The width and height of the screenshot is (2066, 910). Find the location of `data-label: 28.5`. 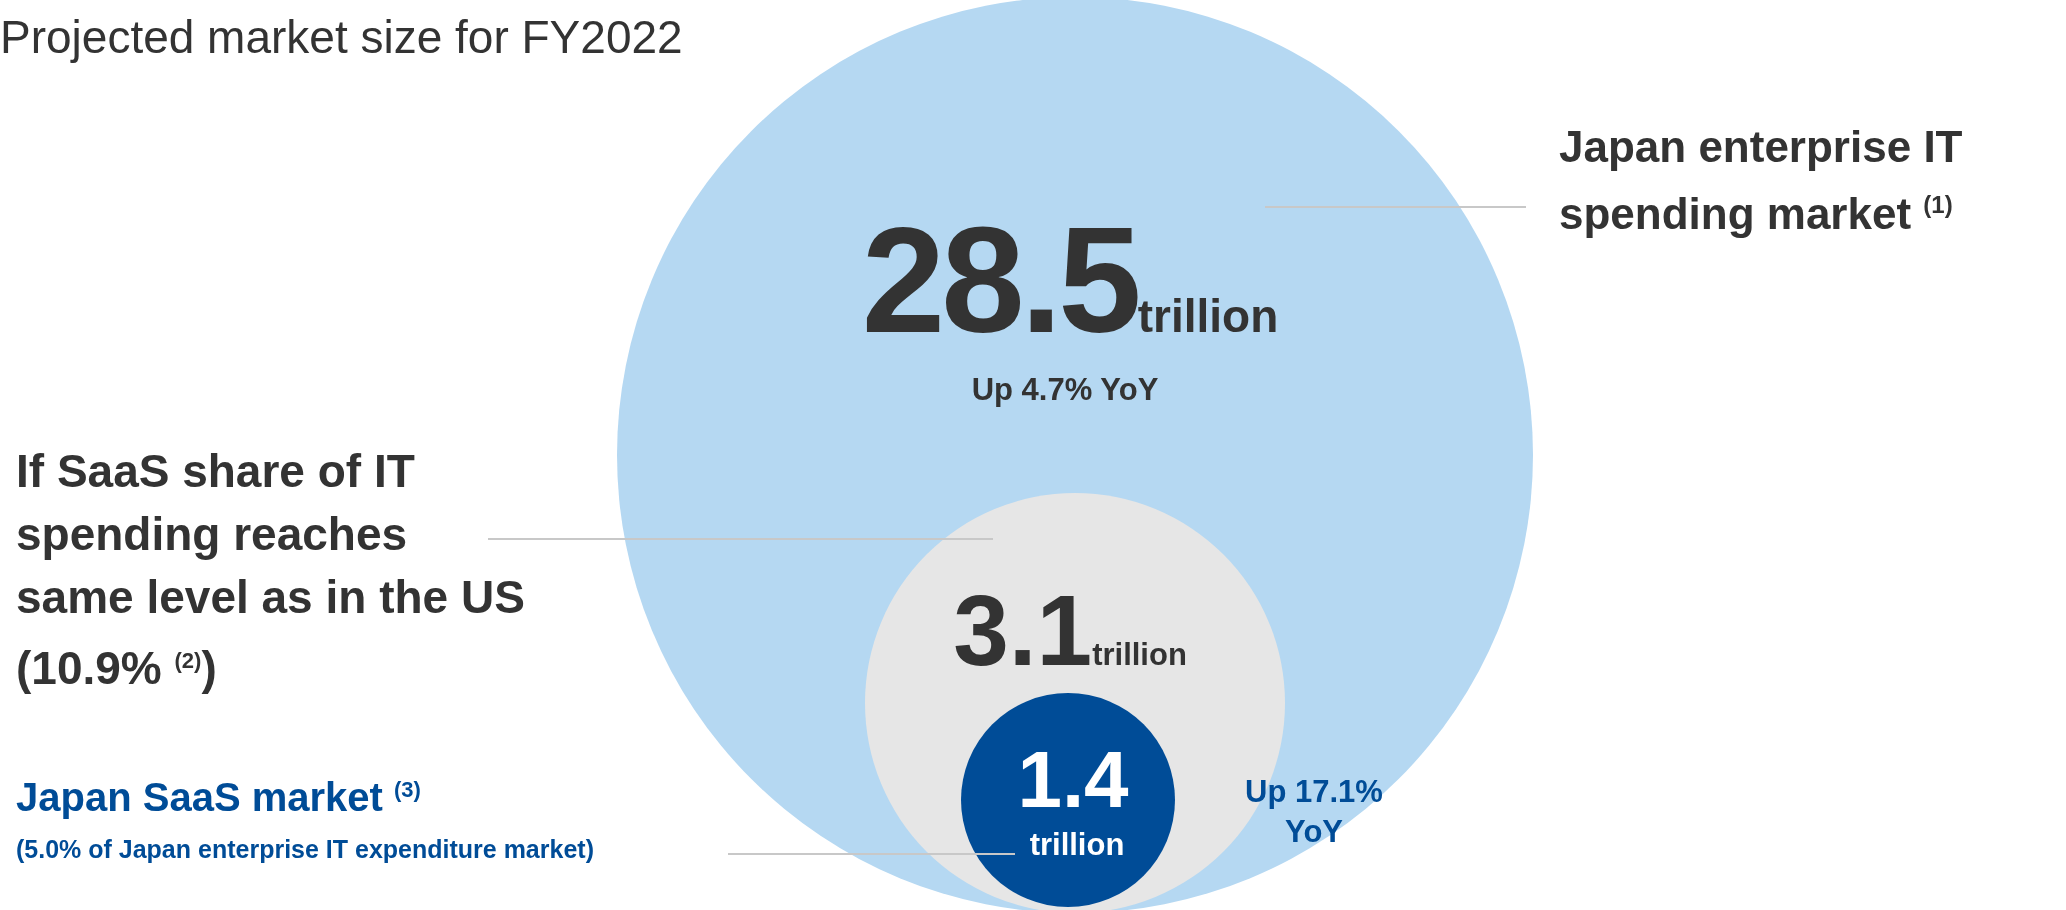

data-label: 28.5 is located at coordinates (999, 280).